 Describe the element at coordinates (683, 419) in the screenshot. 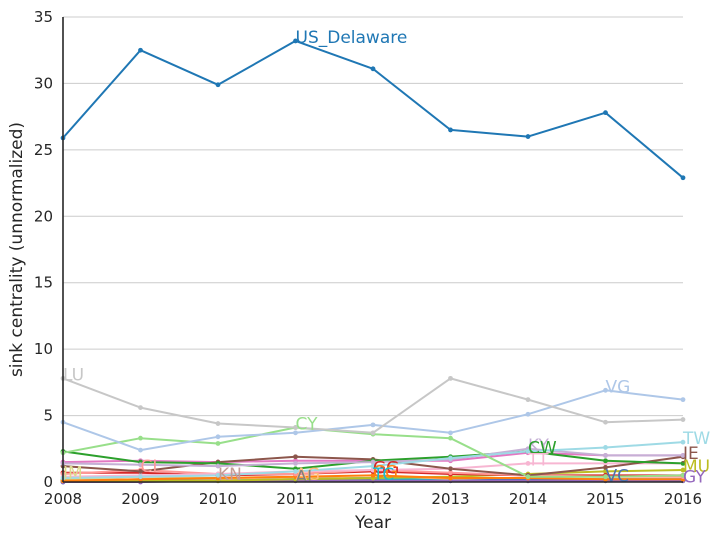

I see `point-lu-2016` at that location.